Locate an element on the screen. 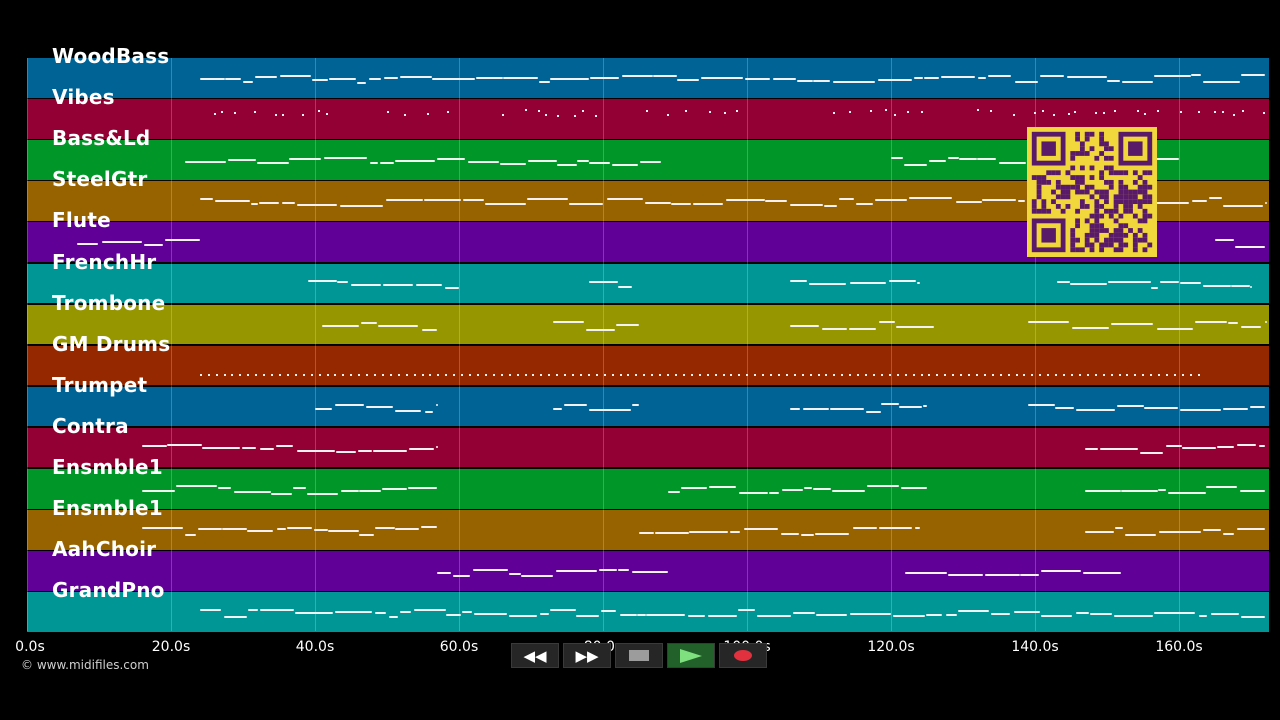  time-tick-label: 60.0s is located at coordinates (459, 647).